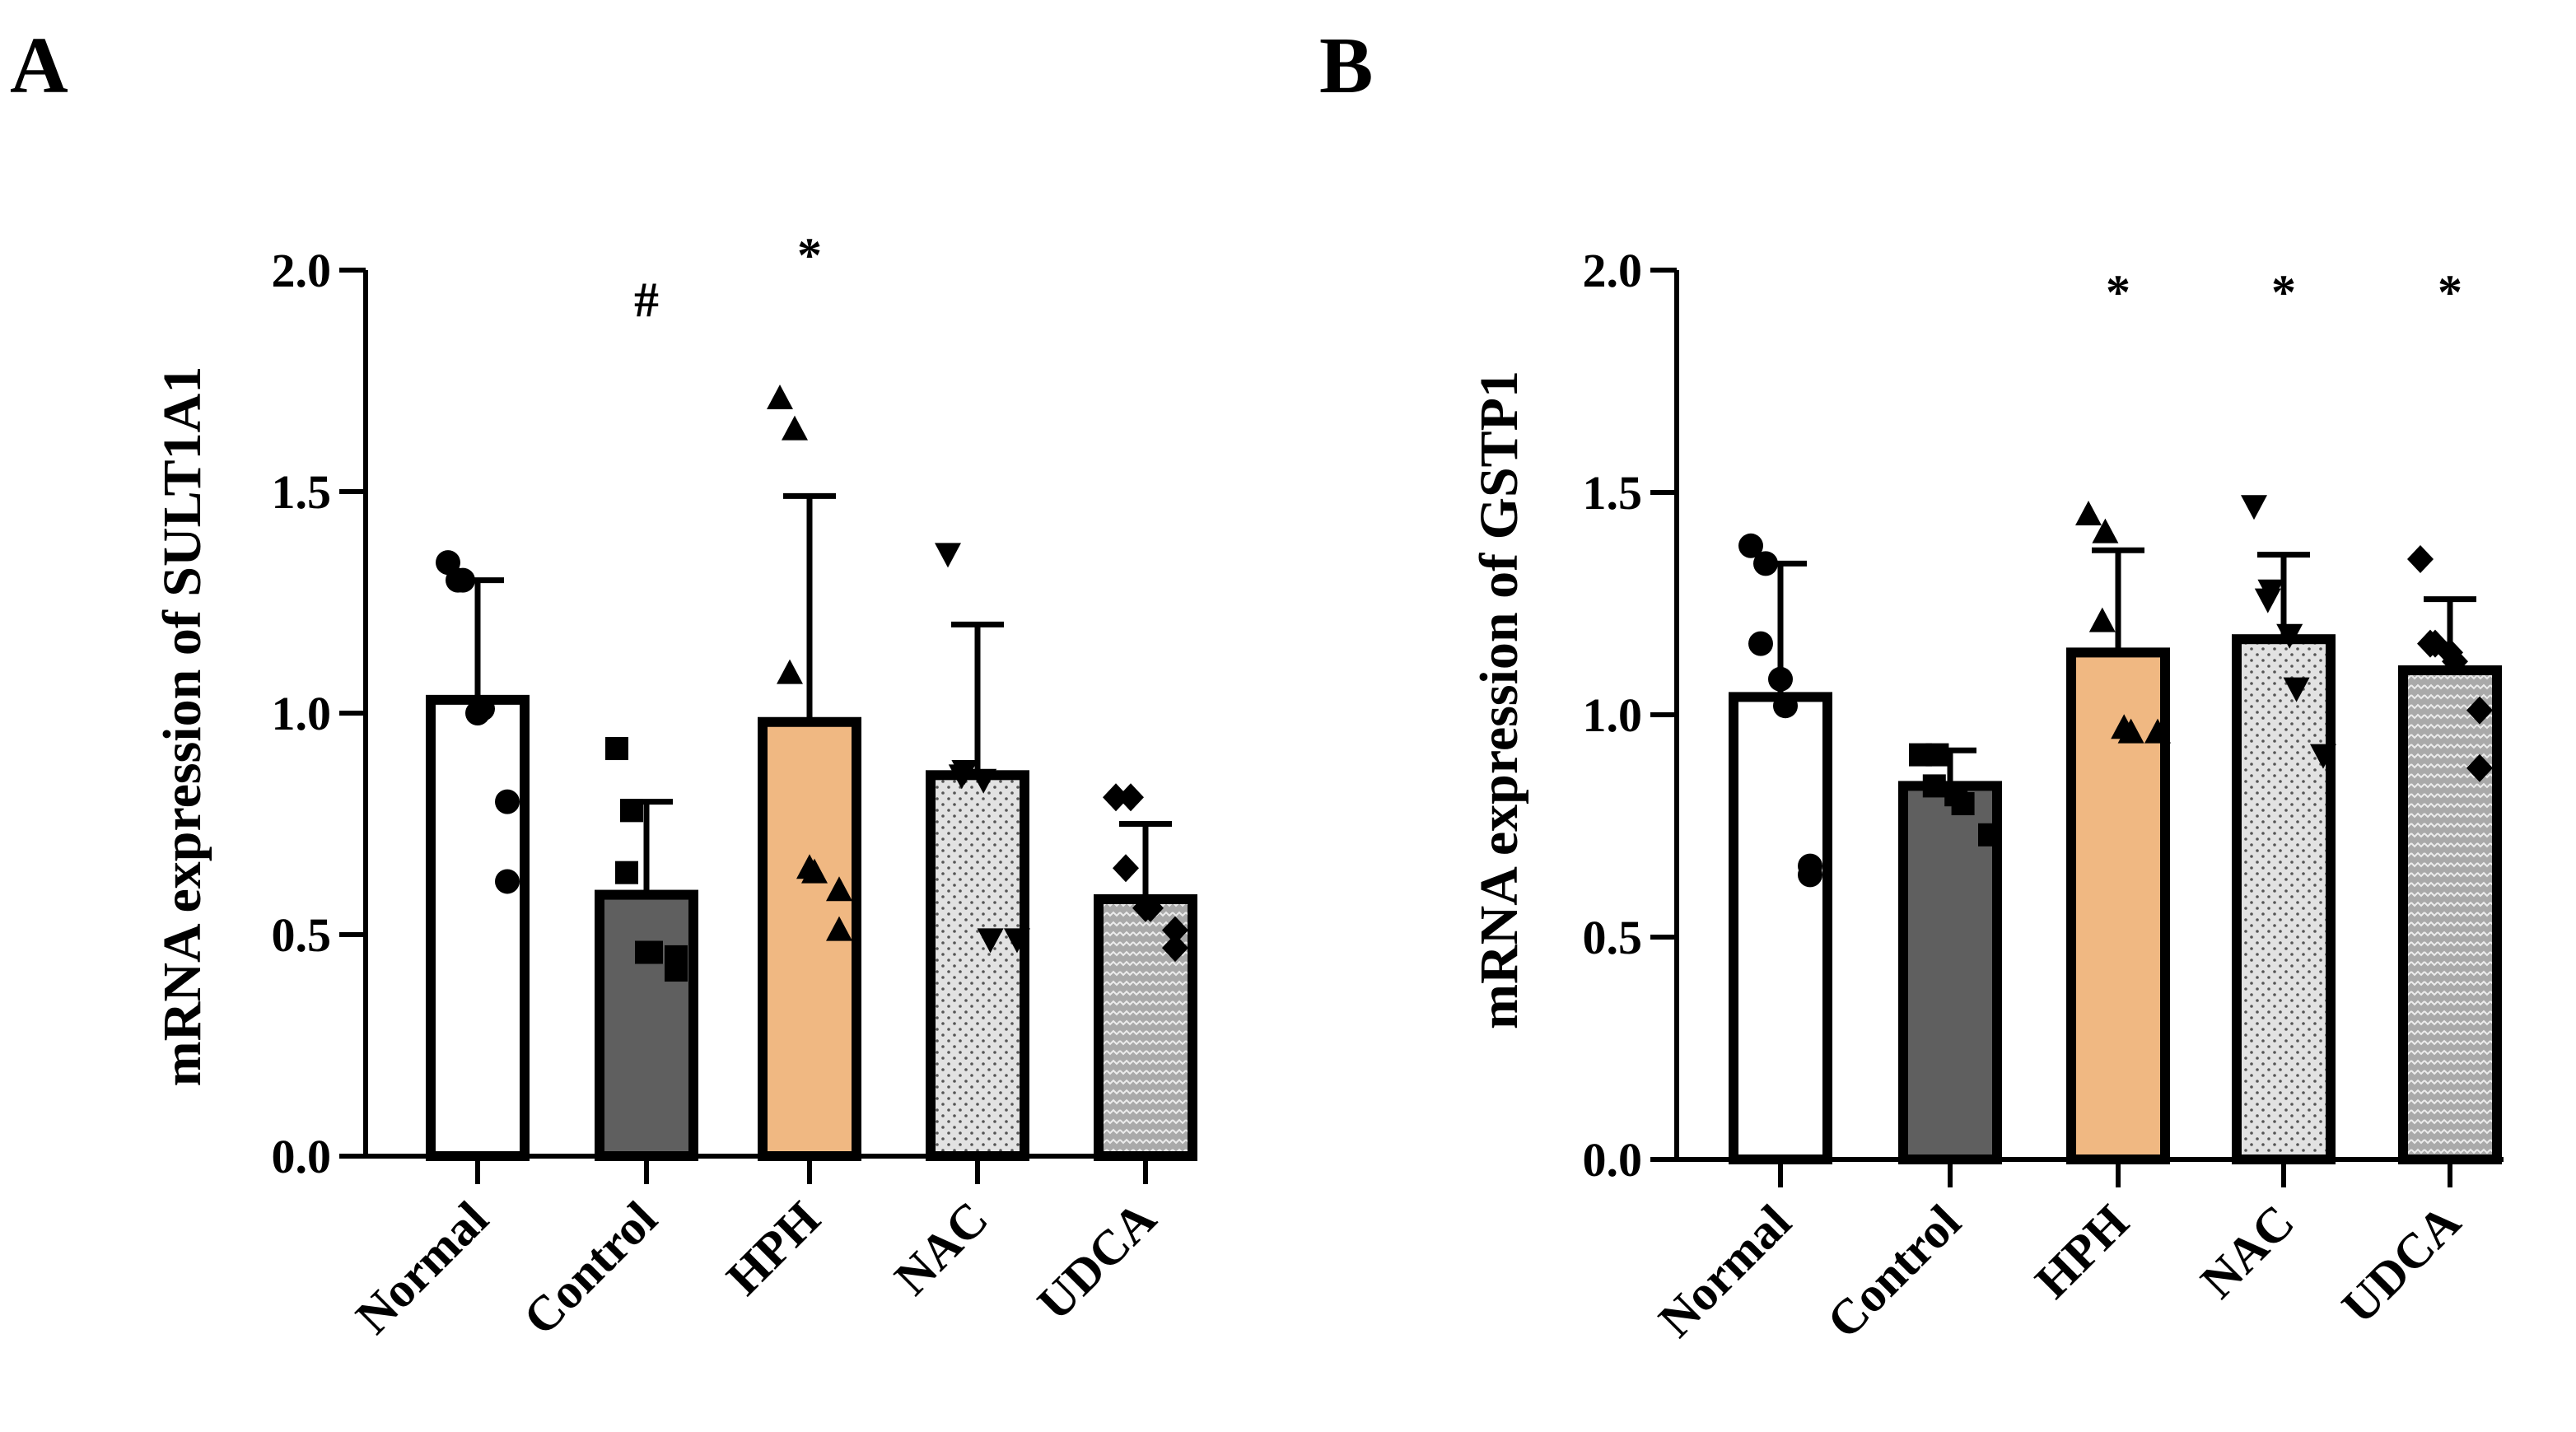  I want to click on panel-b-x-tick-label-nac: NAC, so click(2248, 1252).